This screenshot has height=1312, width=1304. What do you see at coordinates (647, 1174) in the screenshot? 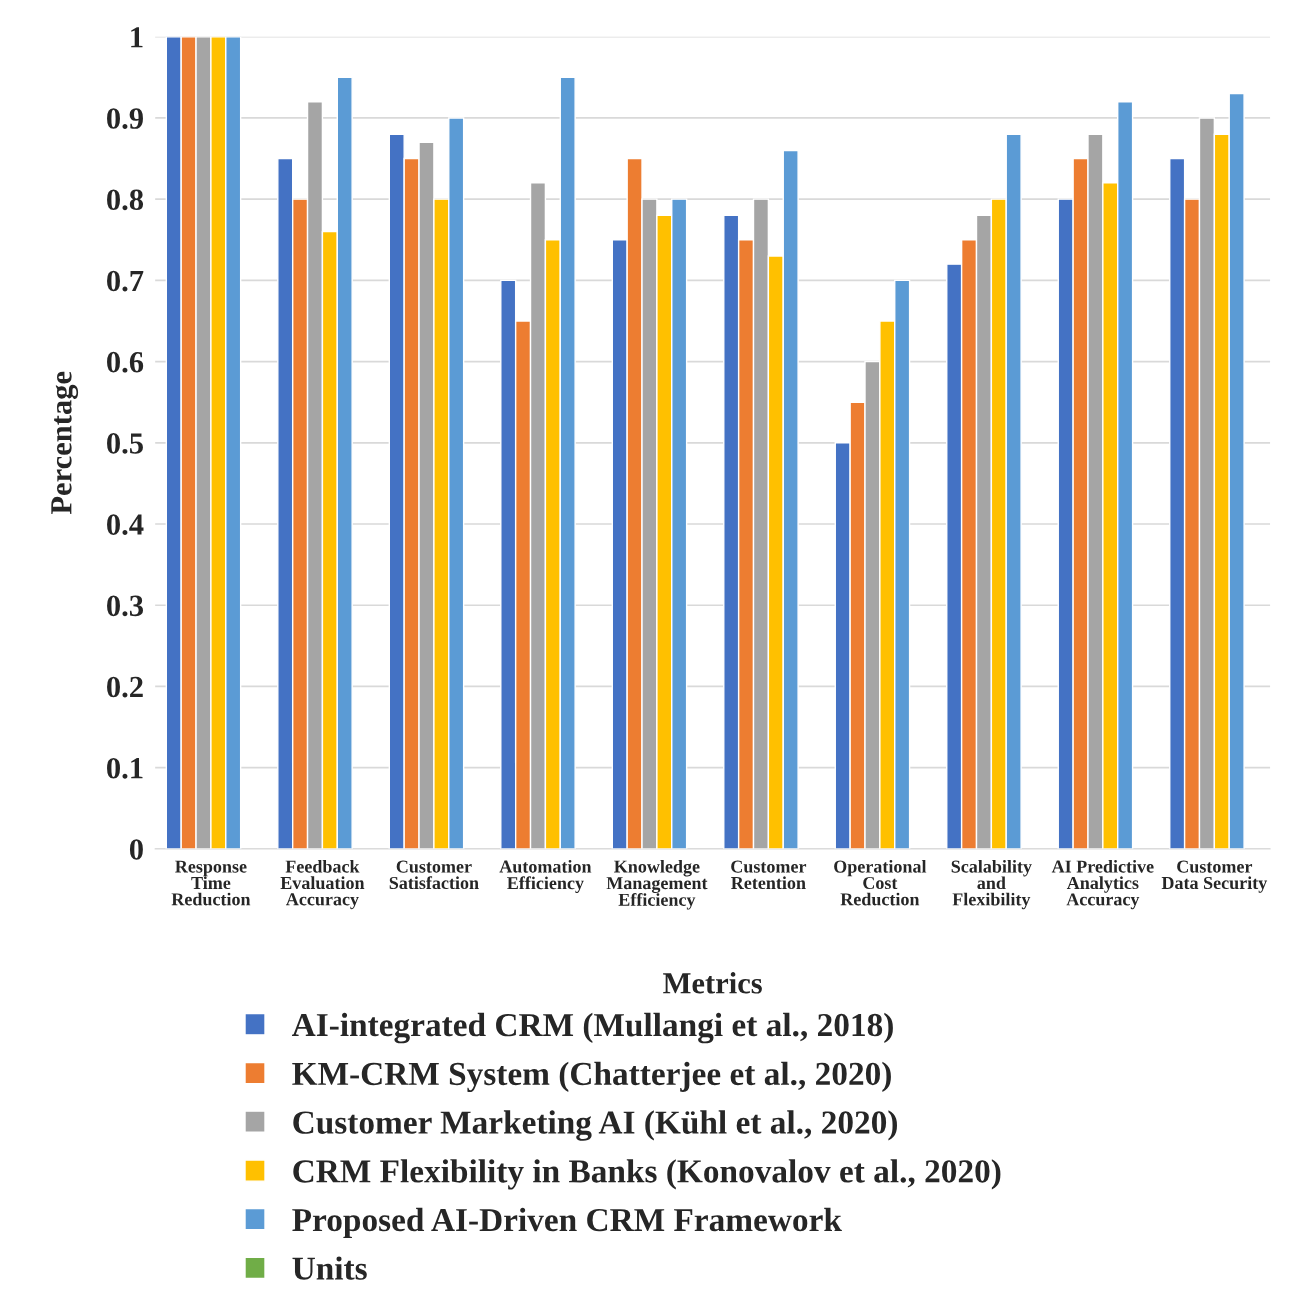
I see `legend-label: CRM Flexibility in Banks (Konovalov et al., 2020)` at bounding box center [647, 1174].